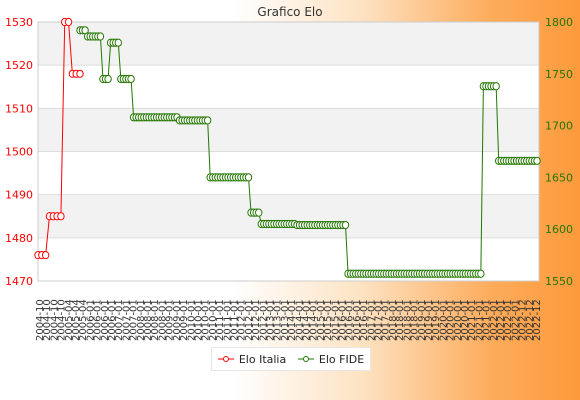 This screenshot has height=400, width=580. I want to click on right-tick-label: 1600, so click(559, 229).